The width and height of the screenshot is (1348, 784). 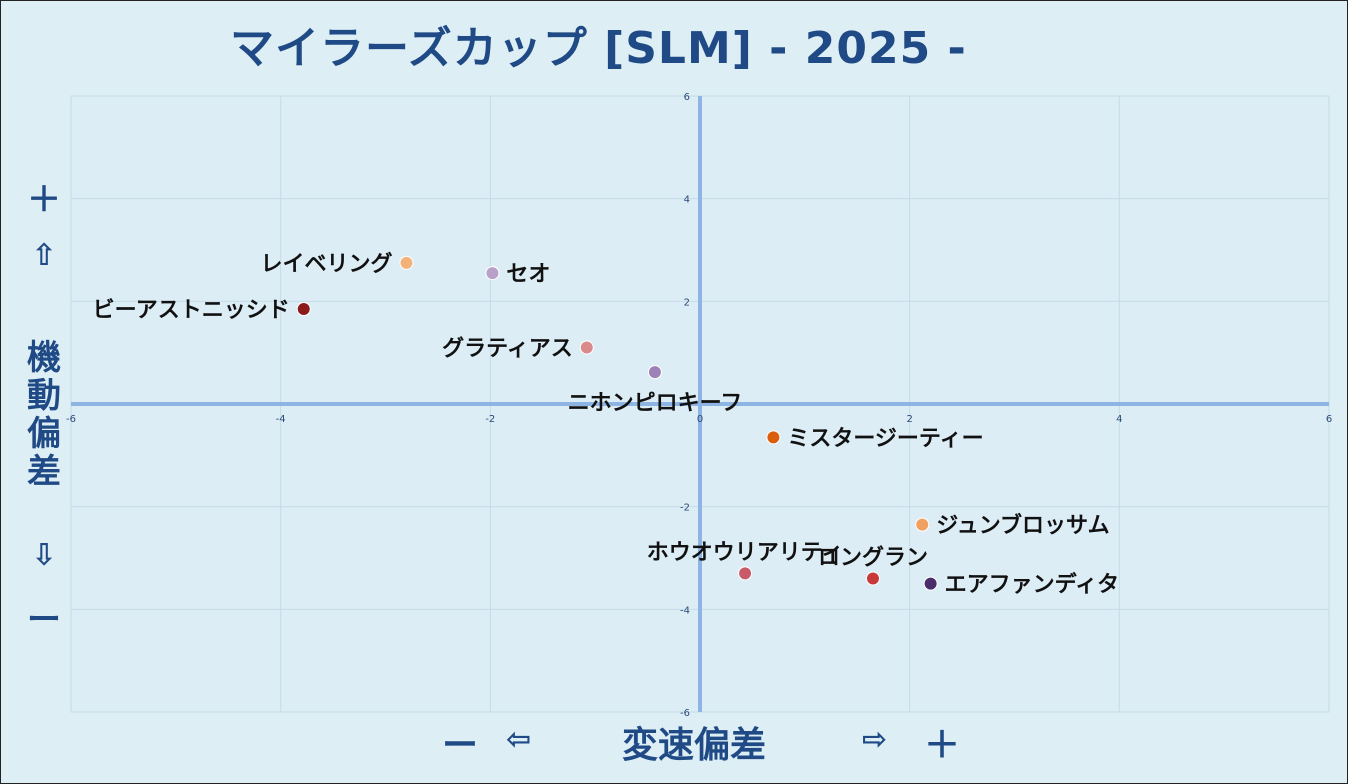 I want to click on y-tick-label: -4, so click(x=685, y=610).